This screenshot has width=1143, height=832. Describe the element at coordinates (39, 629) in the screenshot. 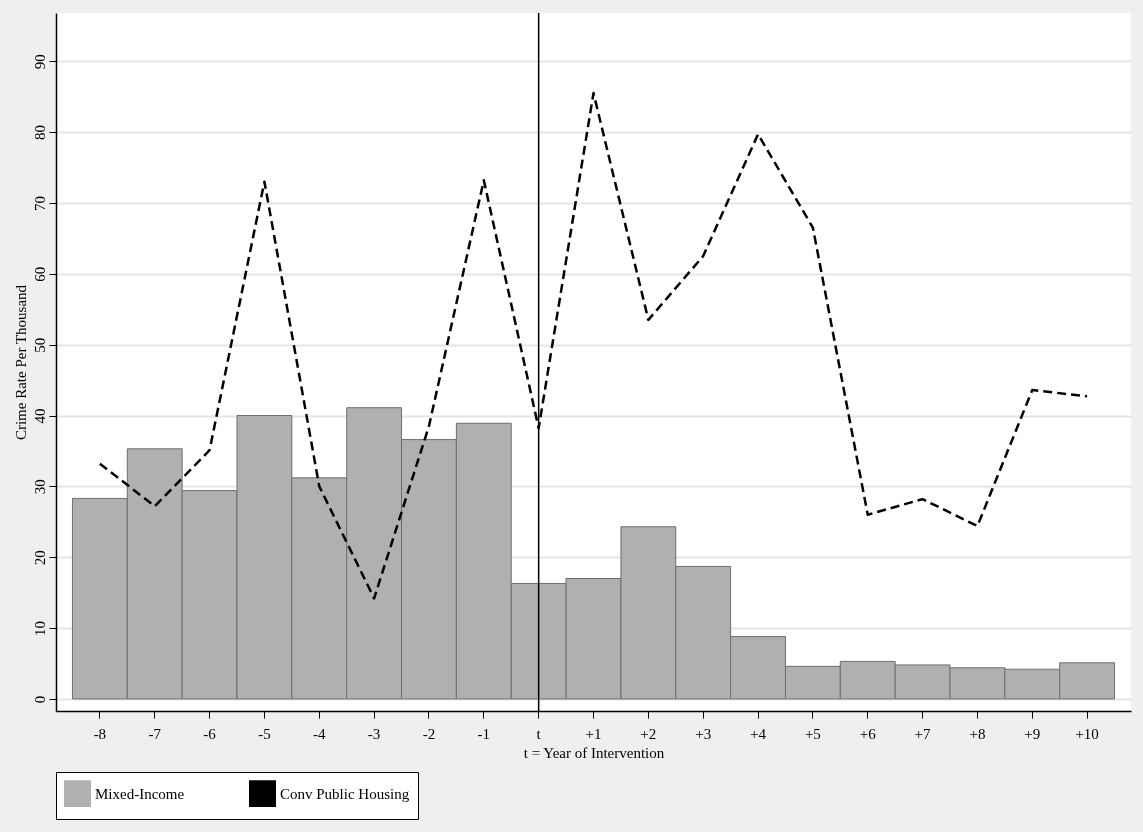

I see `y-tick-label: 10` at that location.